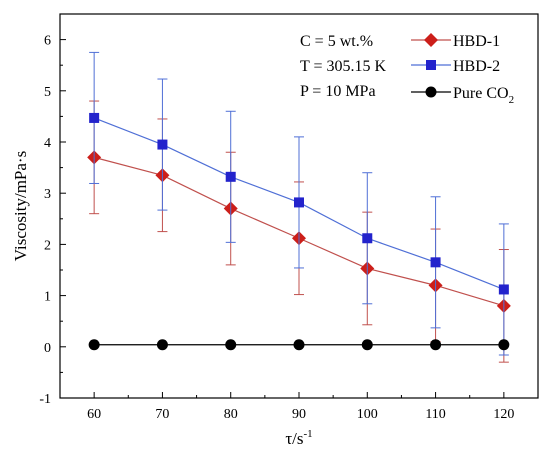 This screenshot has height=460, width=550. Describe the element at coordinates (47, 41) in the screenshot. I see `y-tick-label: 6` at that location.